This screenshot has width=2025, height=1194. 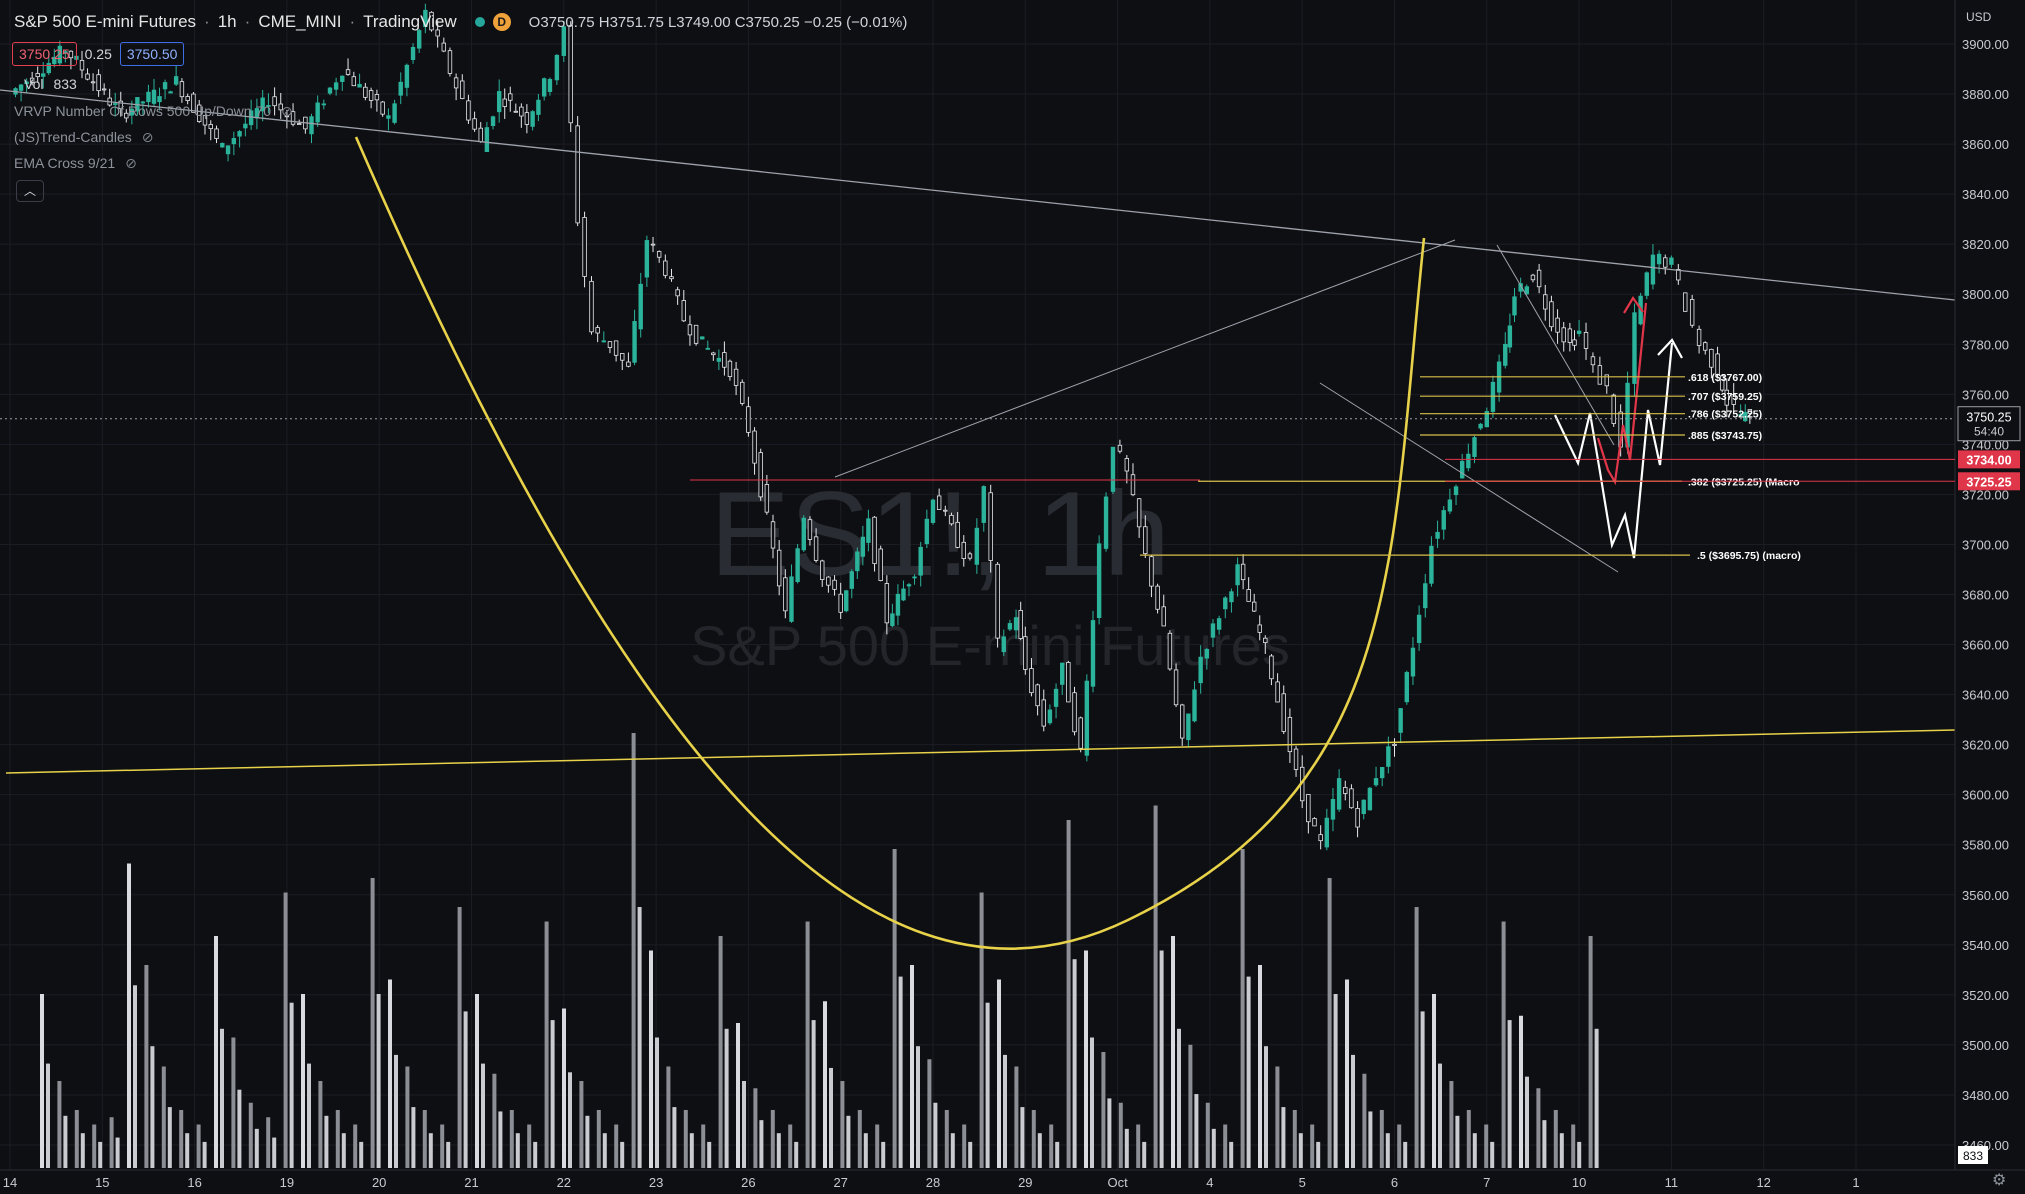 I want to click on time-axis: 14 15 16 19 20 21 22 23 26 27 28 29 Oct 4 5 6 7 10 11 12 1, so click(x=1012, y=1179).